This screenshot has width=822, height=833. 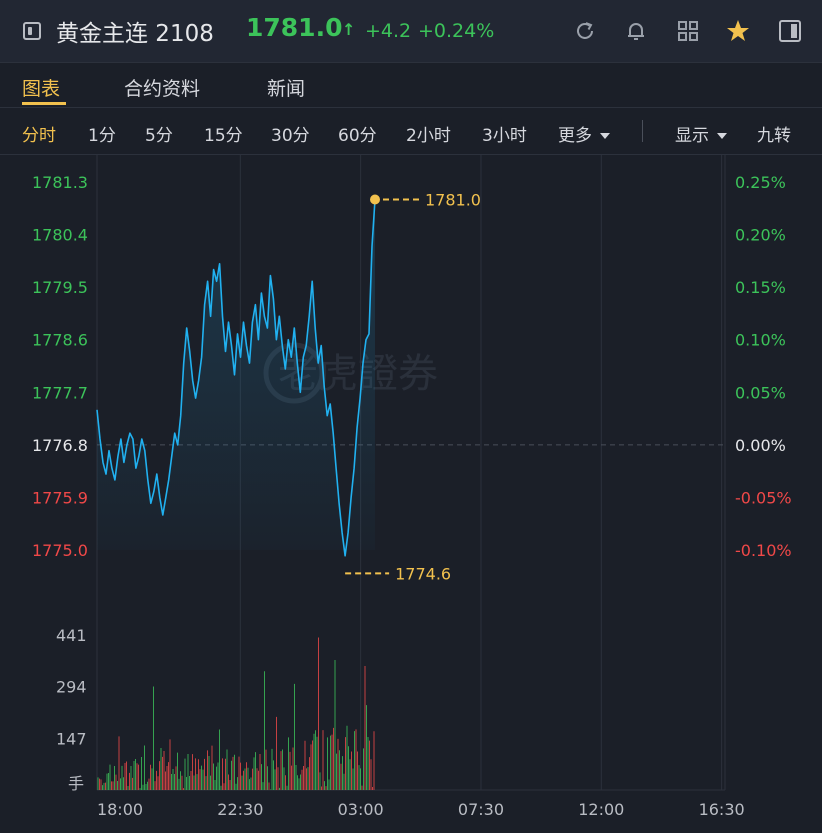 I want to click on tab-news: 新闻, so click(x=286, y=89).